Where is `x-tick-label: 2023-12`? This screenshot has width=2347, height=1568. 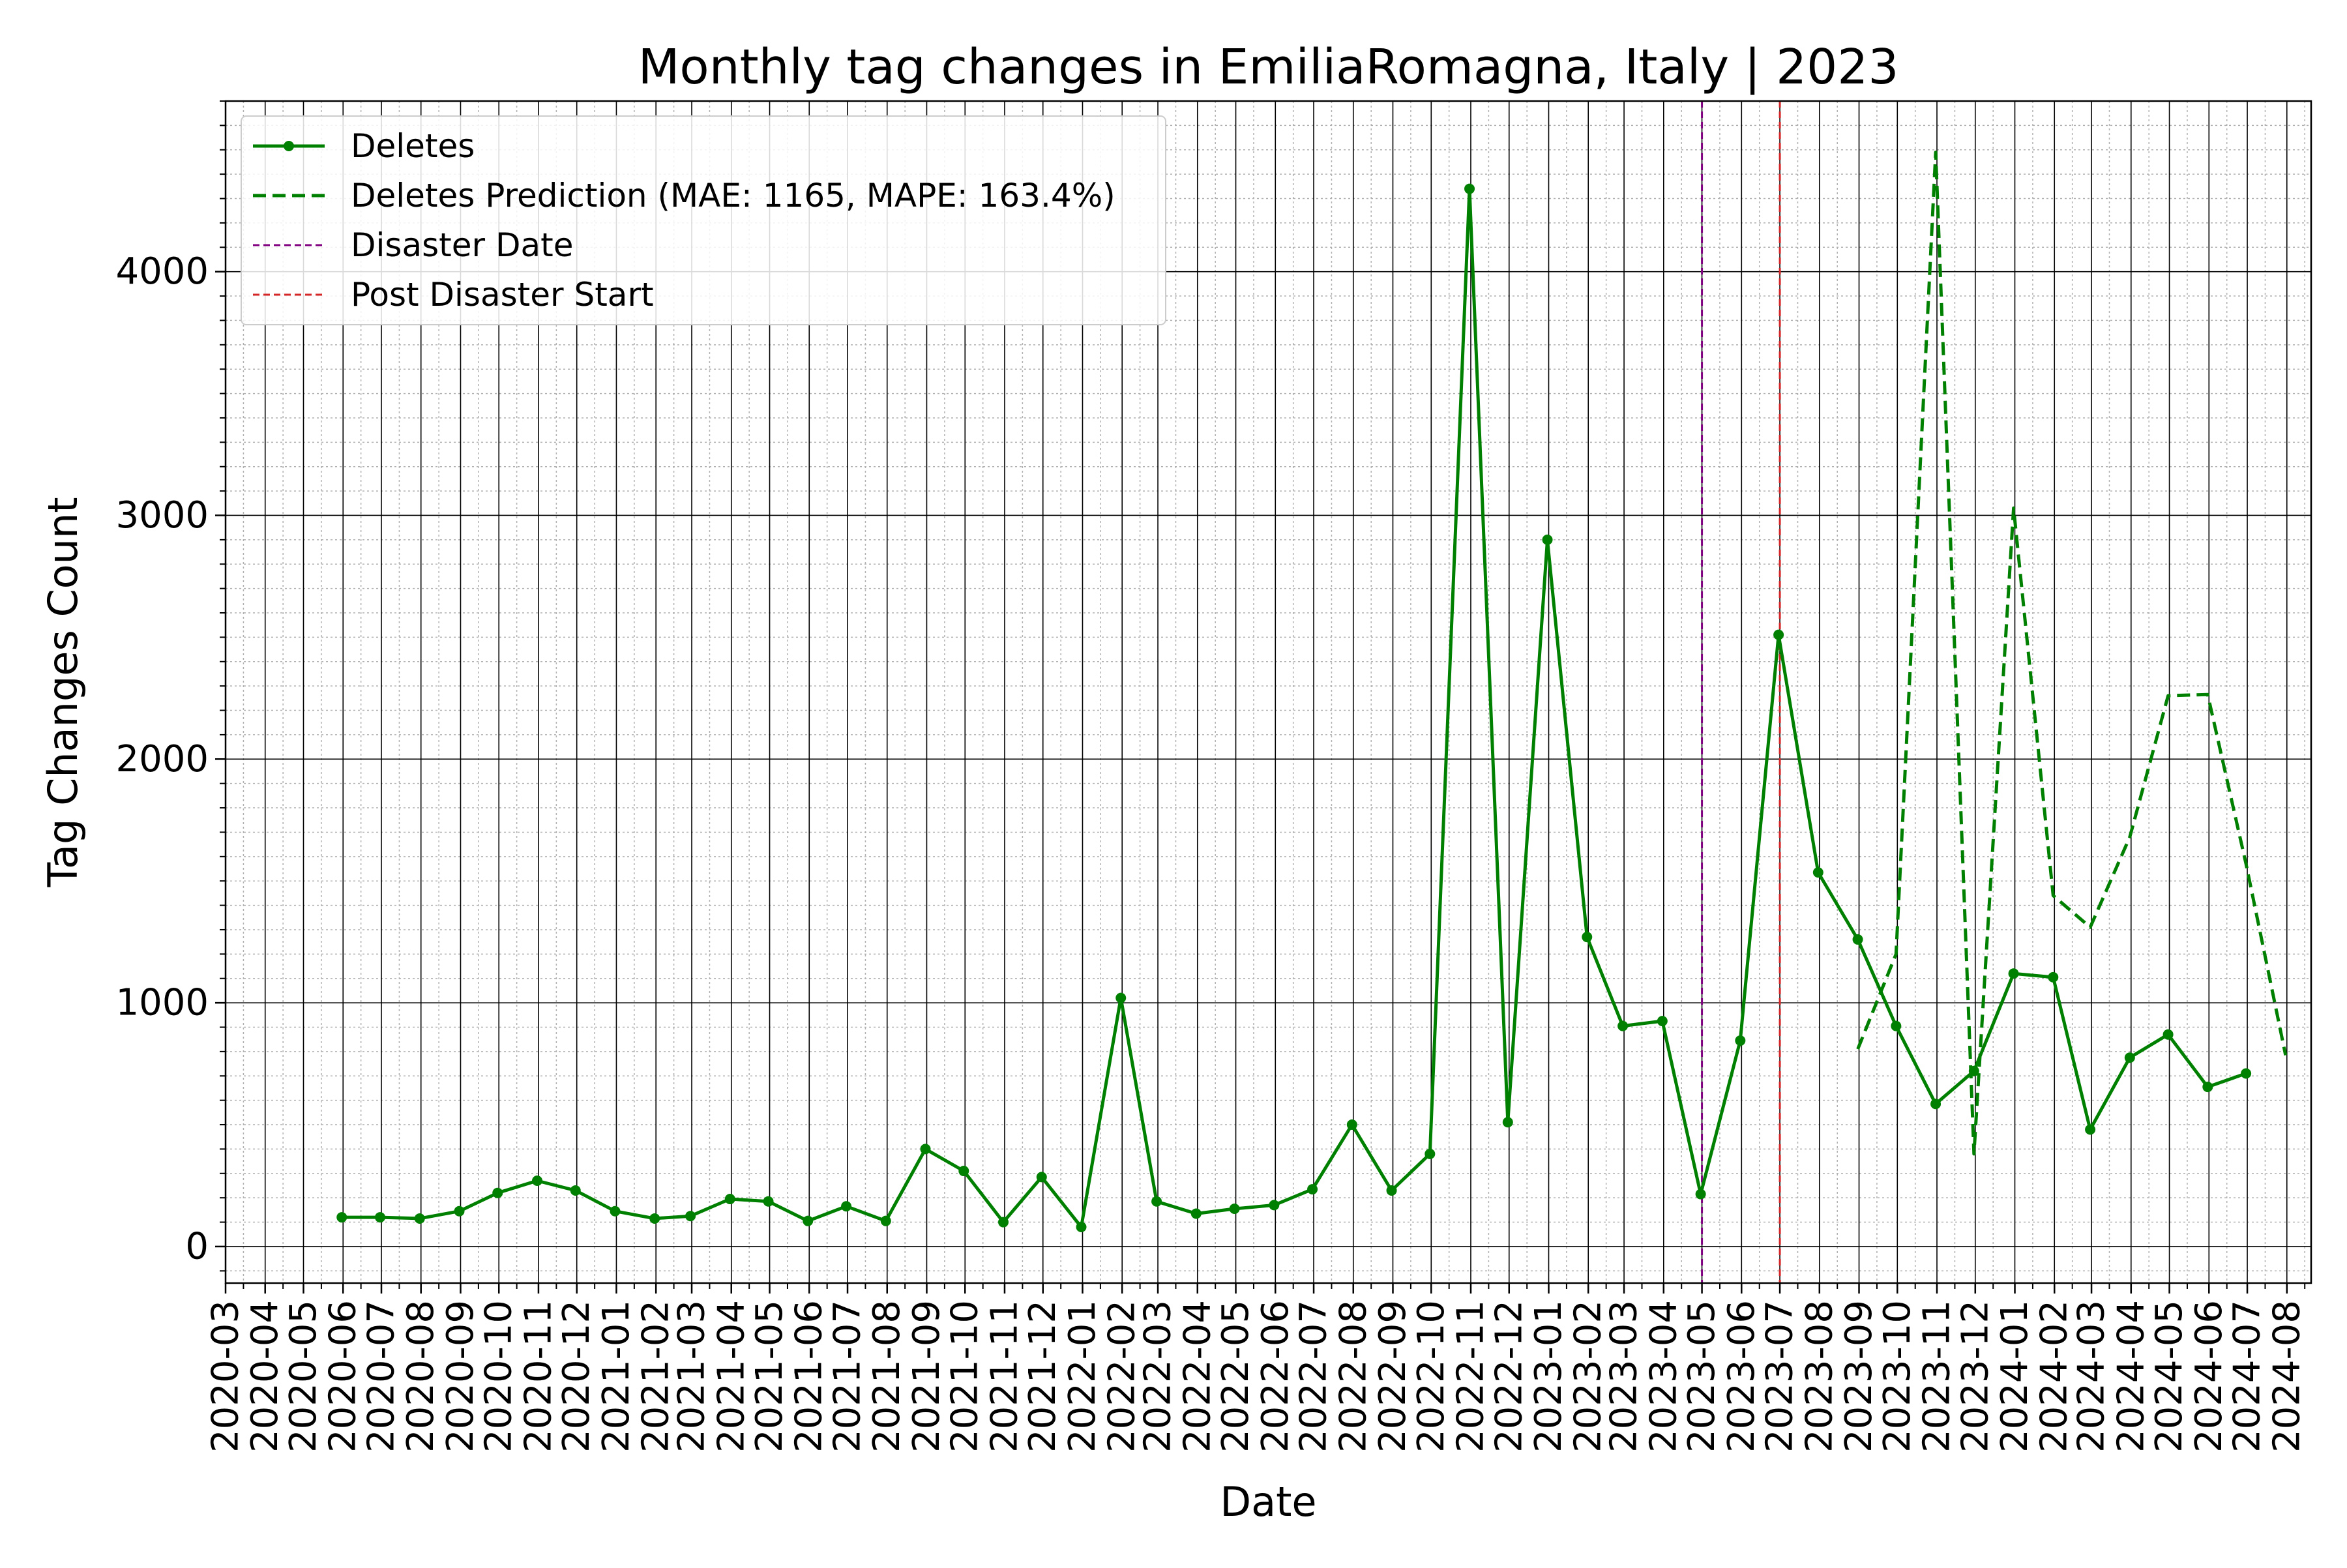 x-tick-label: 2023-12 is located at coordinates (1975, 1376).